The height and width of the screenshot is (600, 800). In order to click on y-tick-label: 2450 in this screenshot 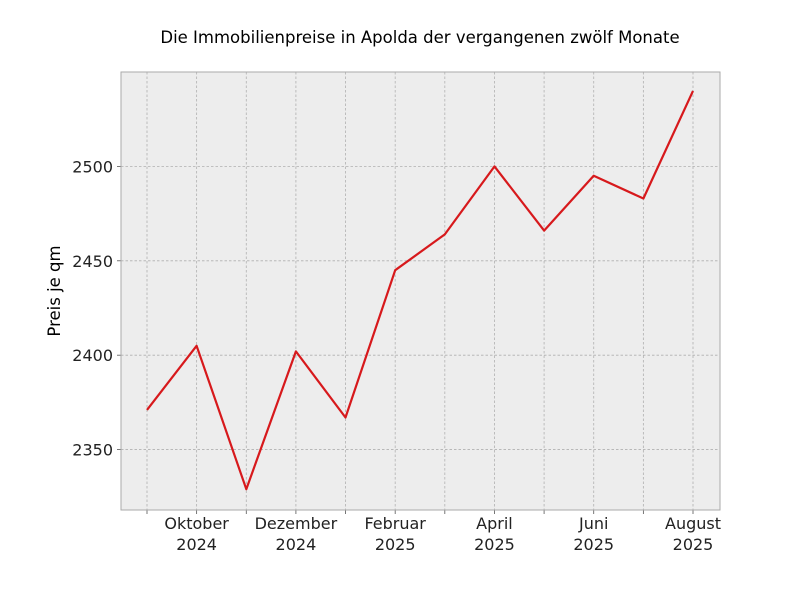, I will do `click(92, 261)`.